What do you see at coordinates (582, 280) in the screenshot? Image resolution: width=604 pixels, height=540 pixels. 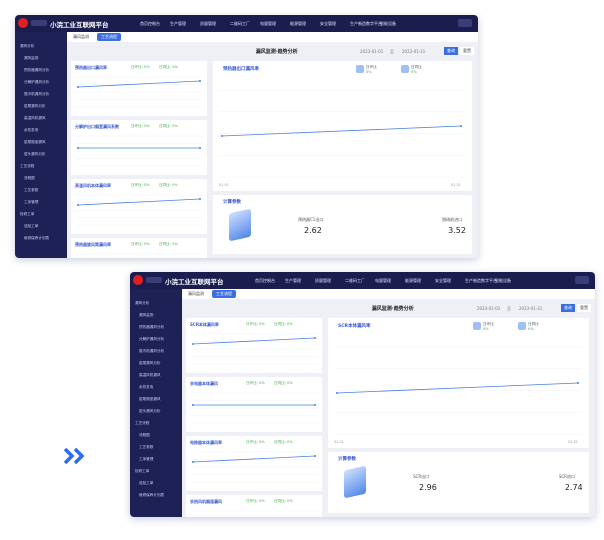 I see `user-avatar` at bounding box center [582, 280].